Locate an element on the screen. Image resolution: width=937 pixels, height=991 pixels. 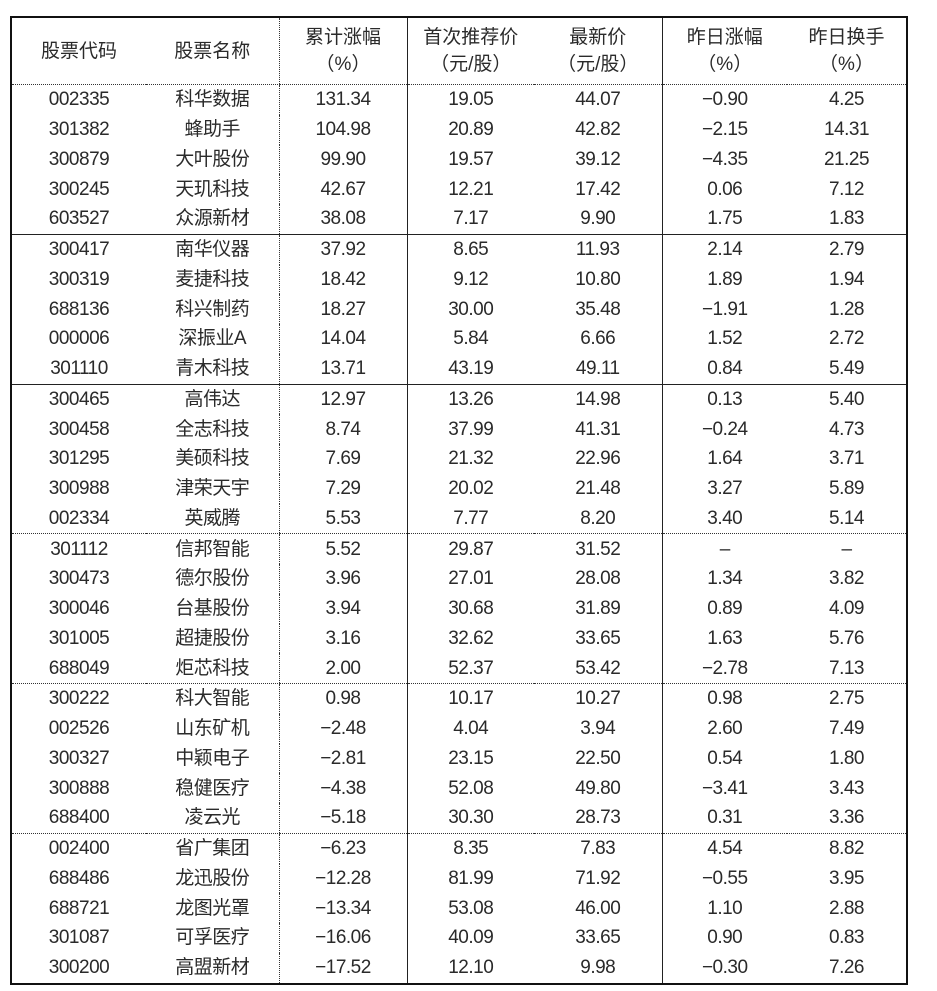
cell-yesterday-change: 1.89 is located at coordinates (724, 279).